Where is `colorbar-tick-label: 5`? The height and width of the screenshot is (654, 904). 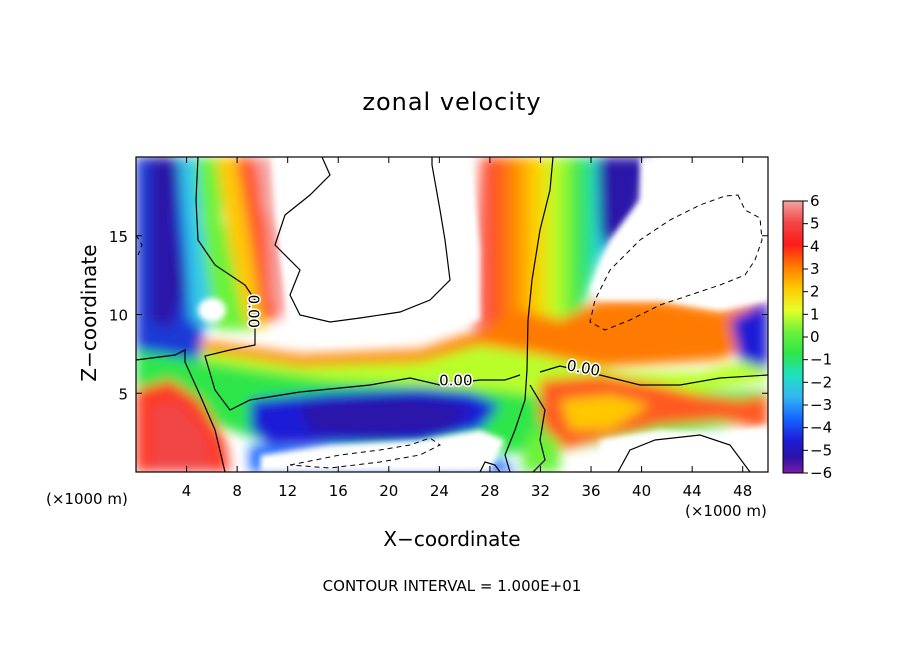
colorbar-tick-label: 5 is located at coordinates (815, 224).